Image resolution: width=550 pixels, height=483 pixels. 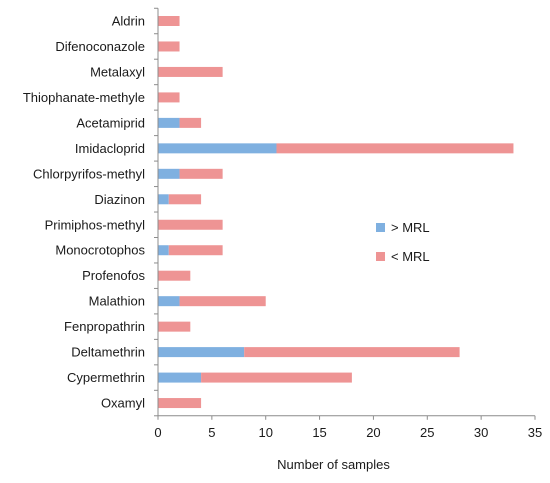 I want to click on category-label: Metalaxyl, so click(x=117, y=71).